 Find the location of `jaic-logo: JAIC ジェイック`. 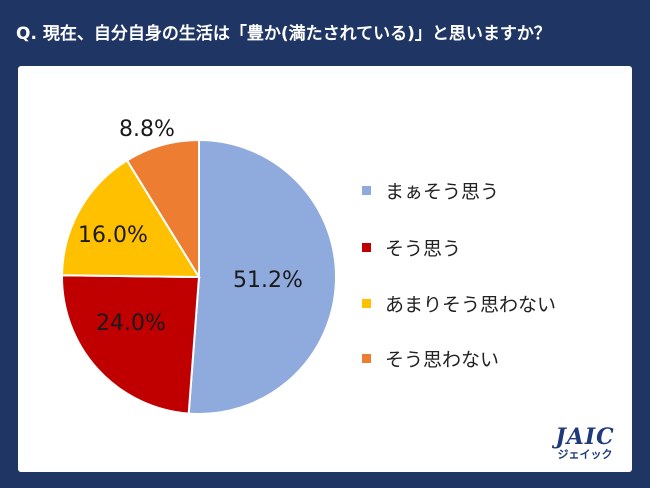

jaic-logo: JAIC ジェイック is located at coordinates (585, 445).